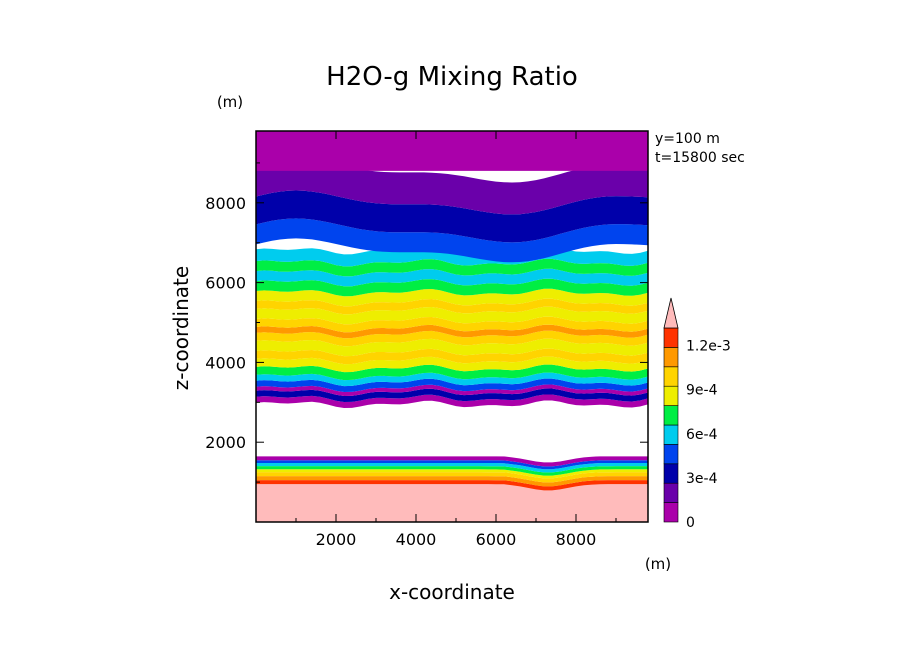  Describe the element at coordinates (225, 283) in the screenshot. I see `y-tick-label: 6000` at that location.